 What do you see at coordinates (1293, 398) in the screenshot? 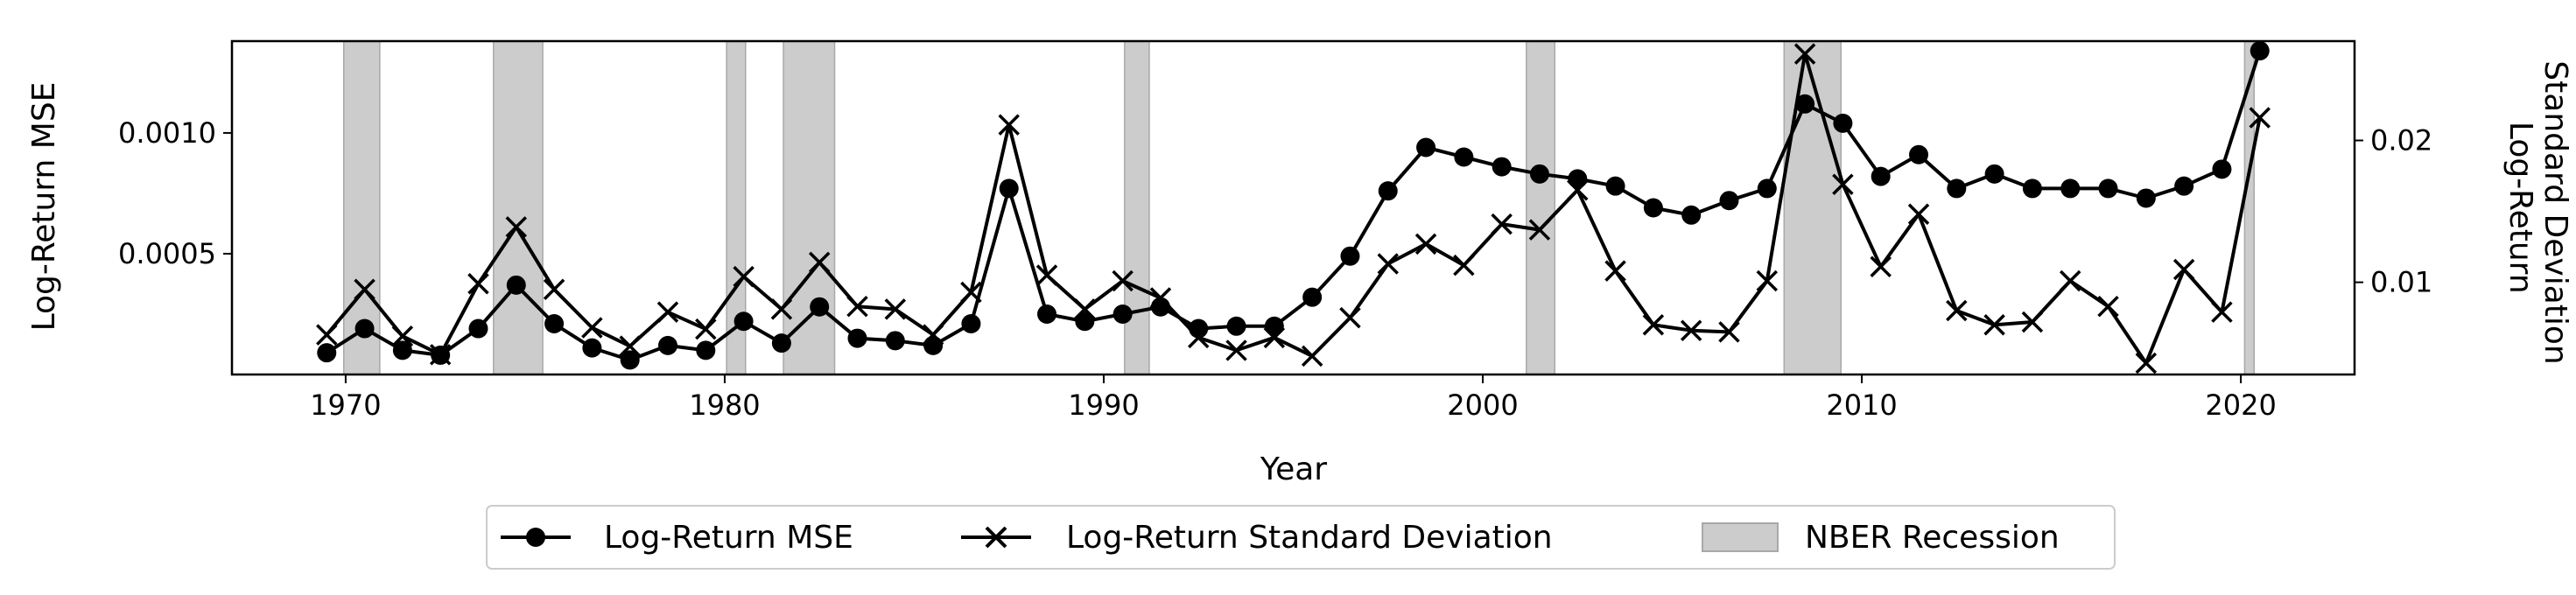
I see `x-axis: 1970 1980 1990 2000 2010 2020` at bounding box center [1293, 398].